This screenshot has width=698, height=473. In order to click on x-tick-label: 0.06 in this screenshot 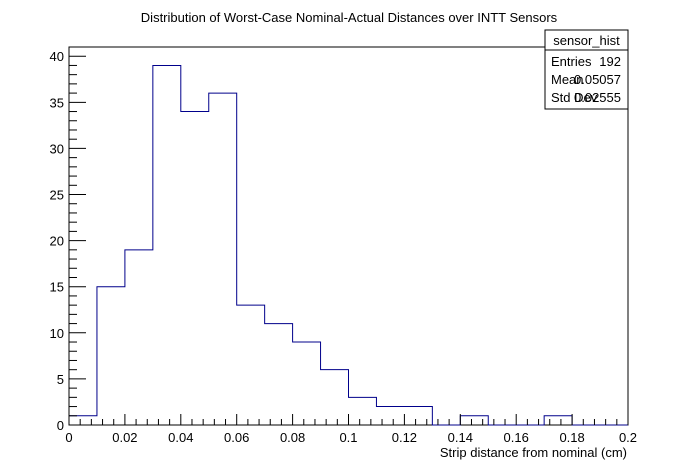, I will do `click(236, 437)`.